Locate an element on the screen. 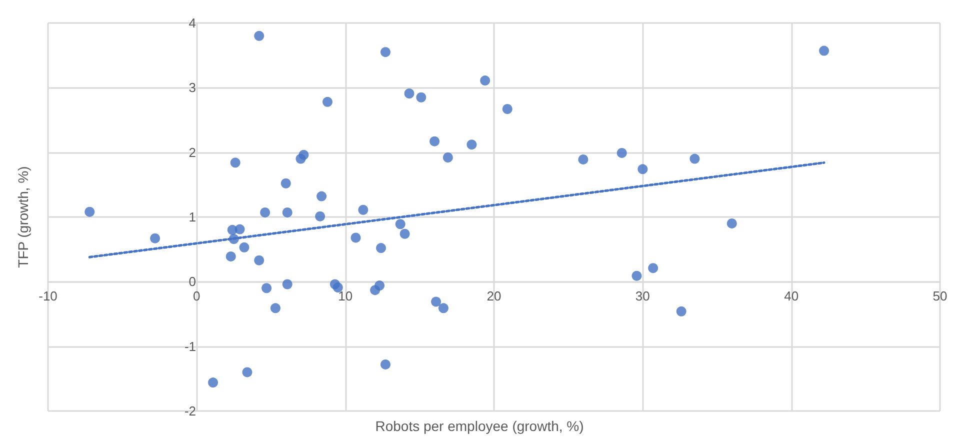  x-tick-label: 50 is located at coordinates (940, 296).